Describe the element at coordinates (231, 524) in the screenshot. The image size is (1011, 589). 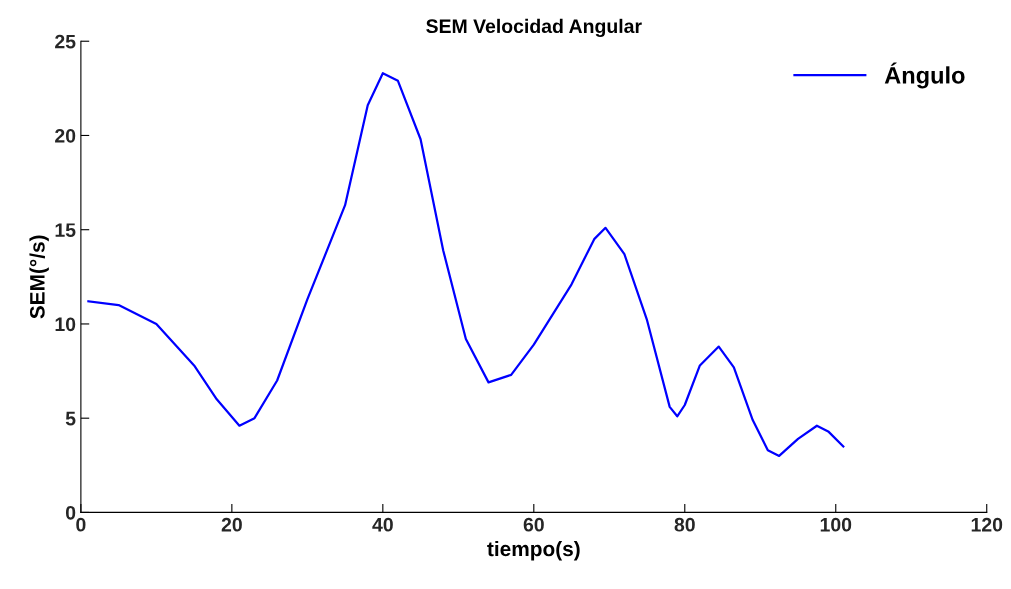
I see `x-tick-label: 20` at that location.